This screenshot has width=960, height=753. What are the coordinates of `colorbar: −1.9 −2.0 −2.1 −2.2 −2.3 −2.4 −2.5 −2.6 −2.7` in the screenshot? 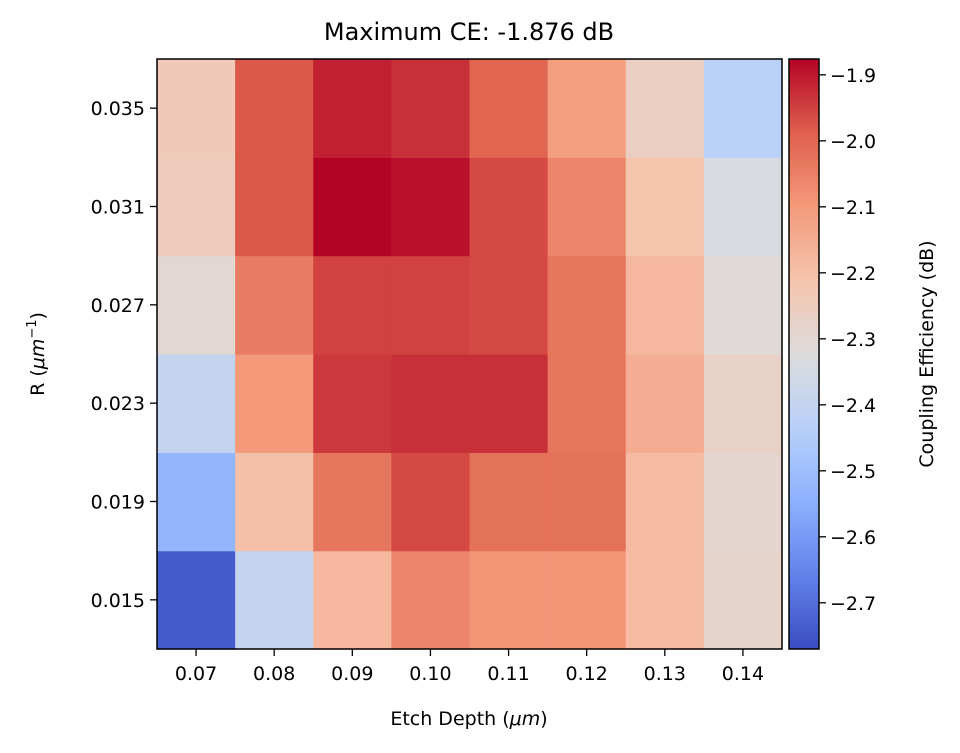 It's located at (832, 354).